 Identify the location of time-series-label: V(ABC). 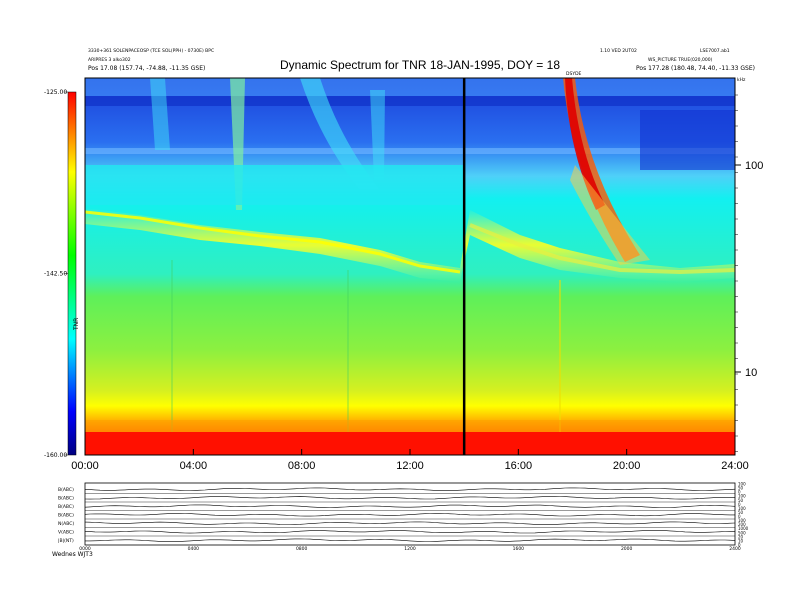
(66, 532).